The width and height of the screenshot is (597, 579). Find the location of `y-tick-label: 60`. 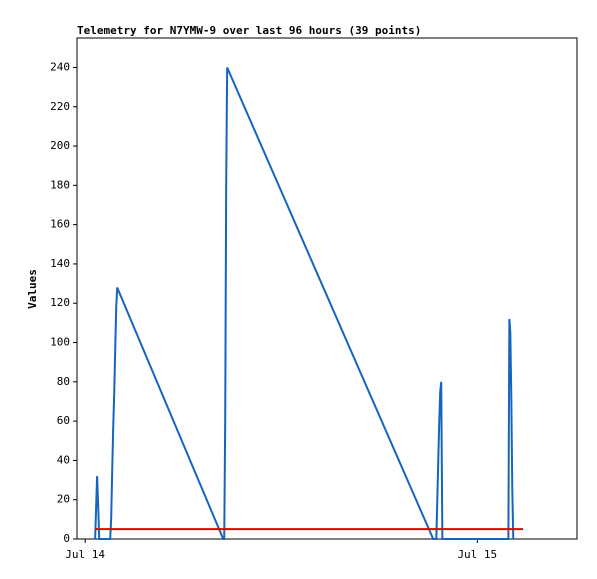

y-tick-label: 60 is located at coordinates (63, 420).